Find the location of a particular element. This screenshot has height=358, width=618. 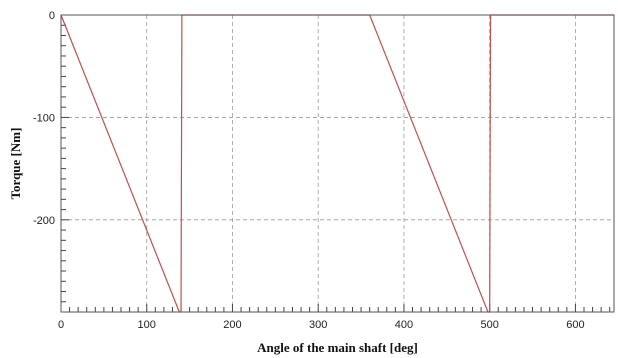

x-tick-label: 300 is located at coordinates (318, 325).